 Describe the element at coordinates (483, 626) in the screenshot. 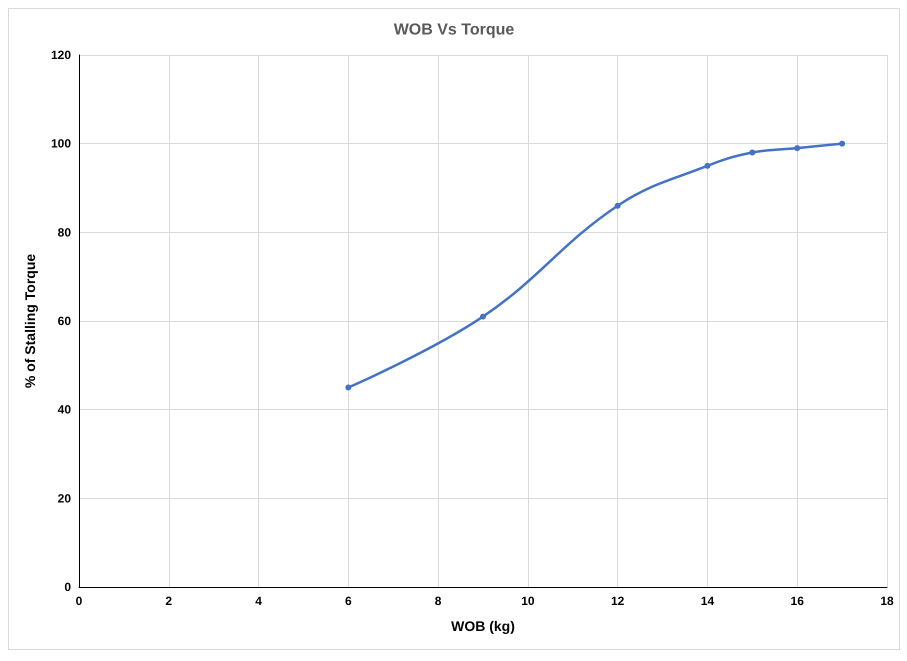

I see `x-axis-title: WOB (kg)` at that location.